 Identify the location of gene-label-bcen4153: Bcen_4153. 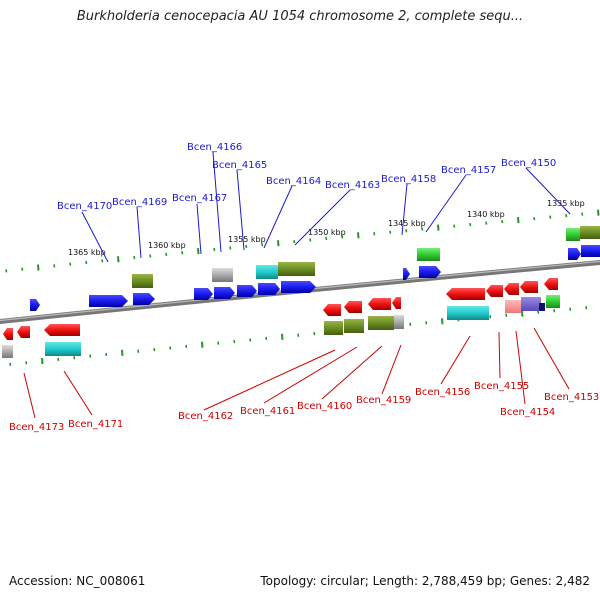
(571, 397).